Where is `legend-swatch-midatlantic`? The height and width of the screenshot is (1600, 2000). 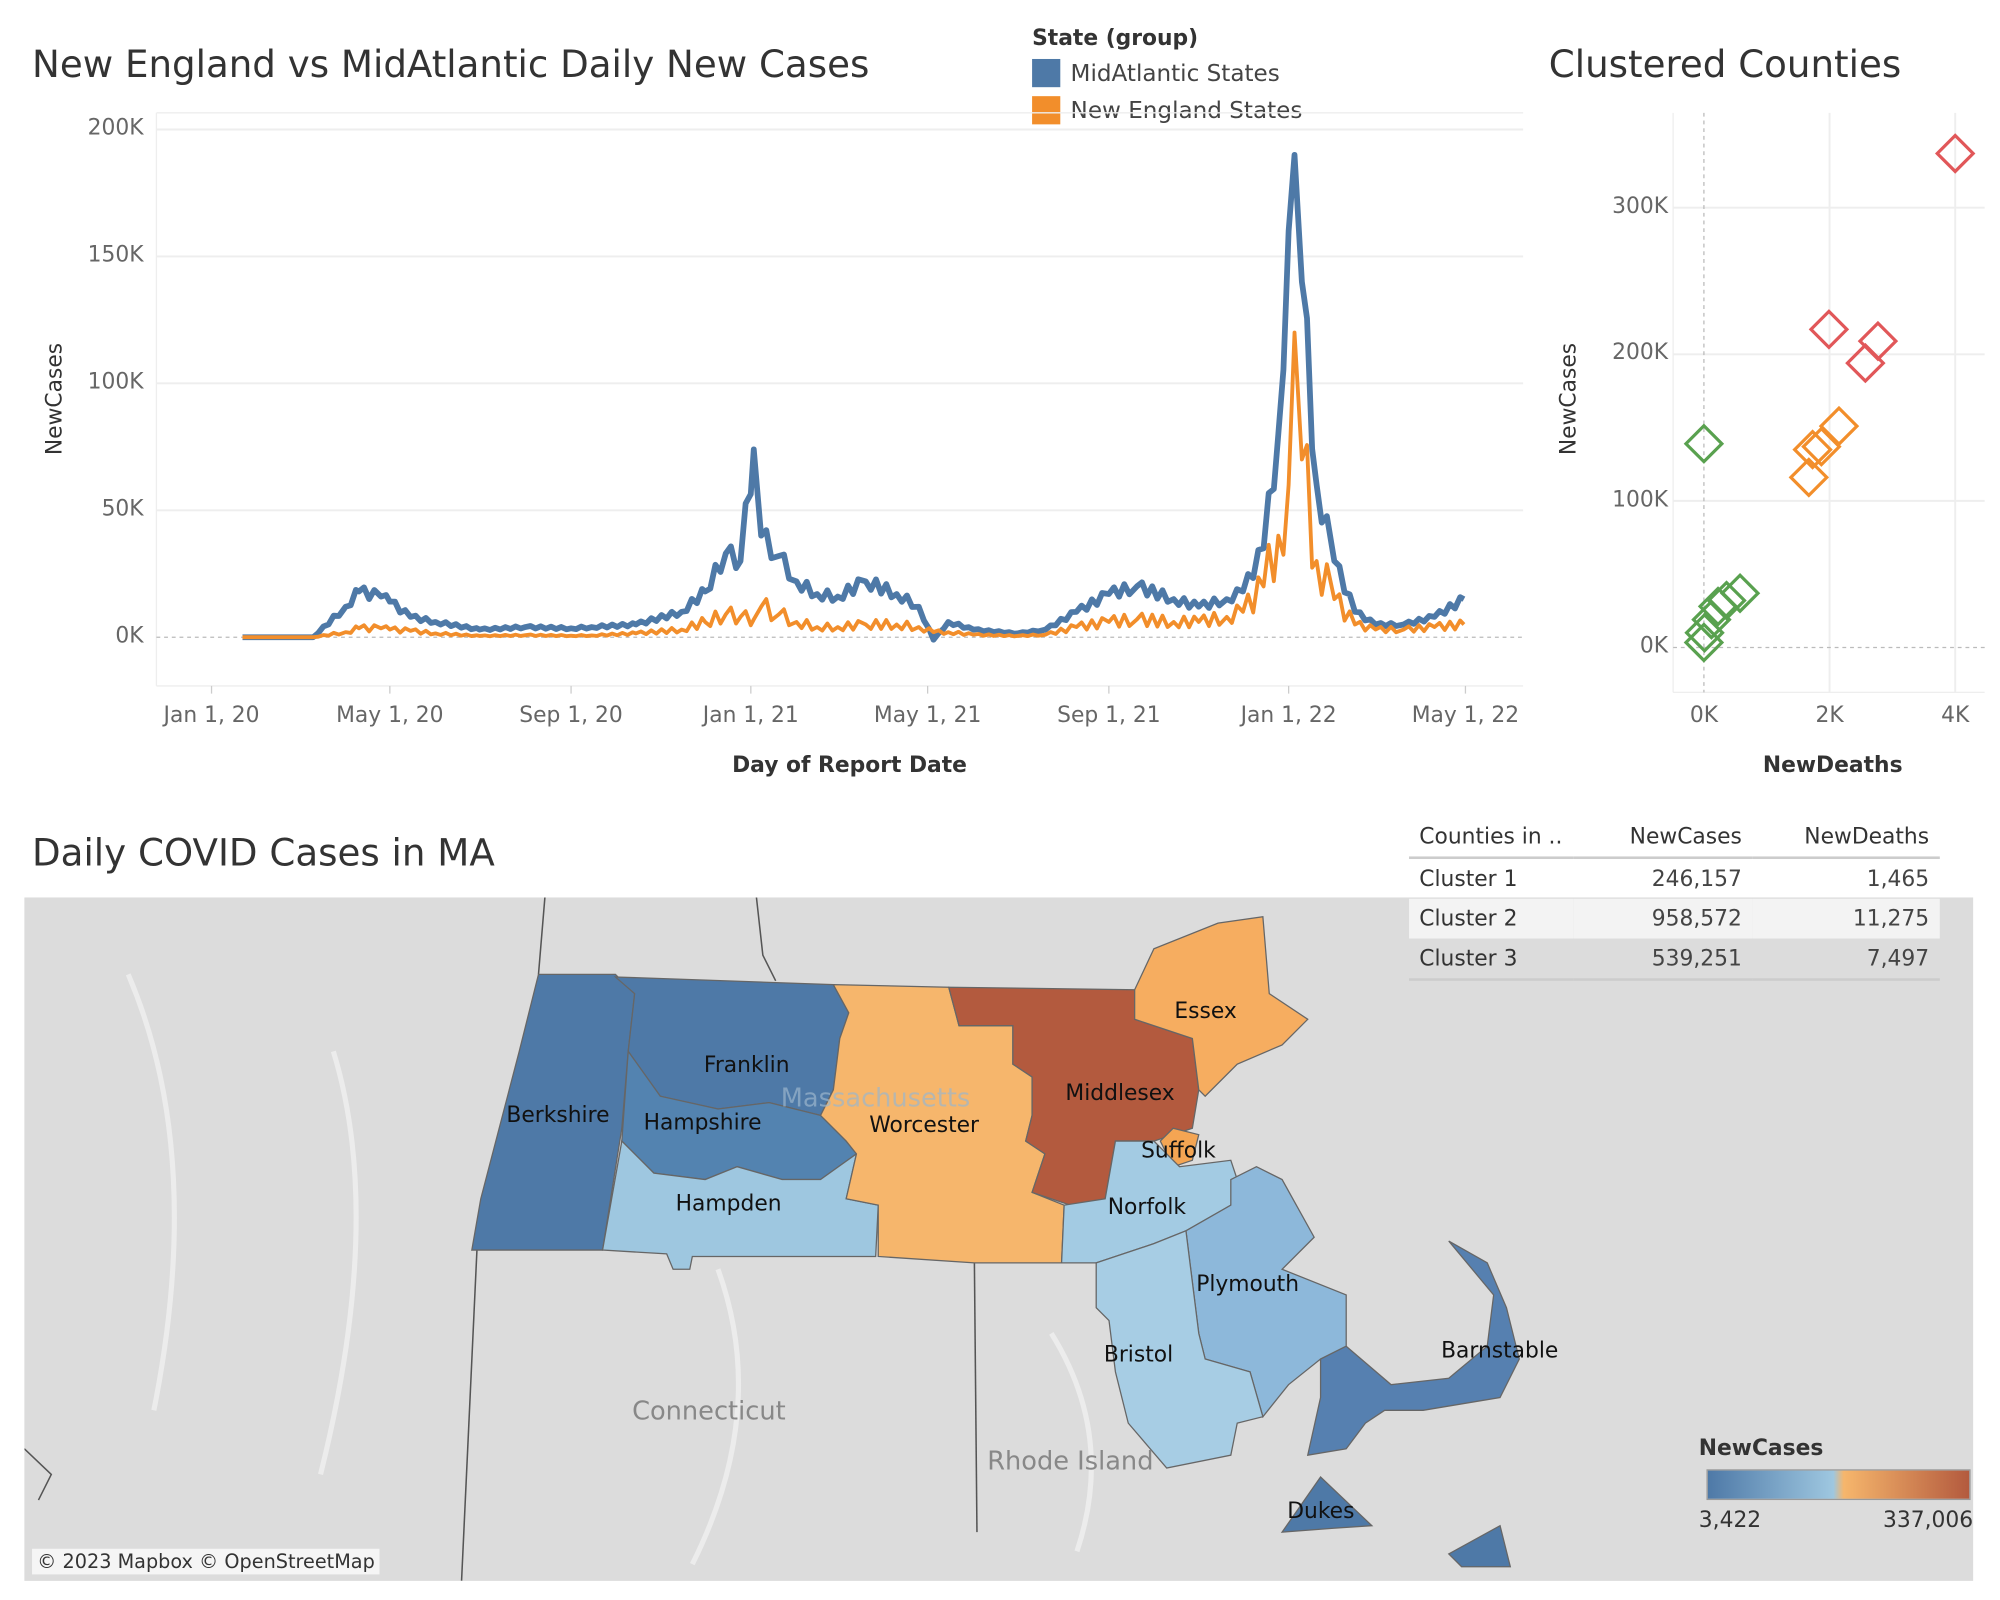
legend-swatch-midatlantic is located at coordinates (1046, 73).